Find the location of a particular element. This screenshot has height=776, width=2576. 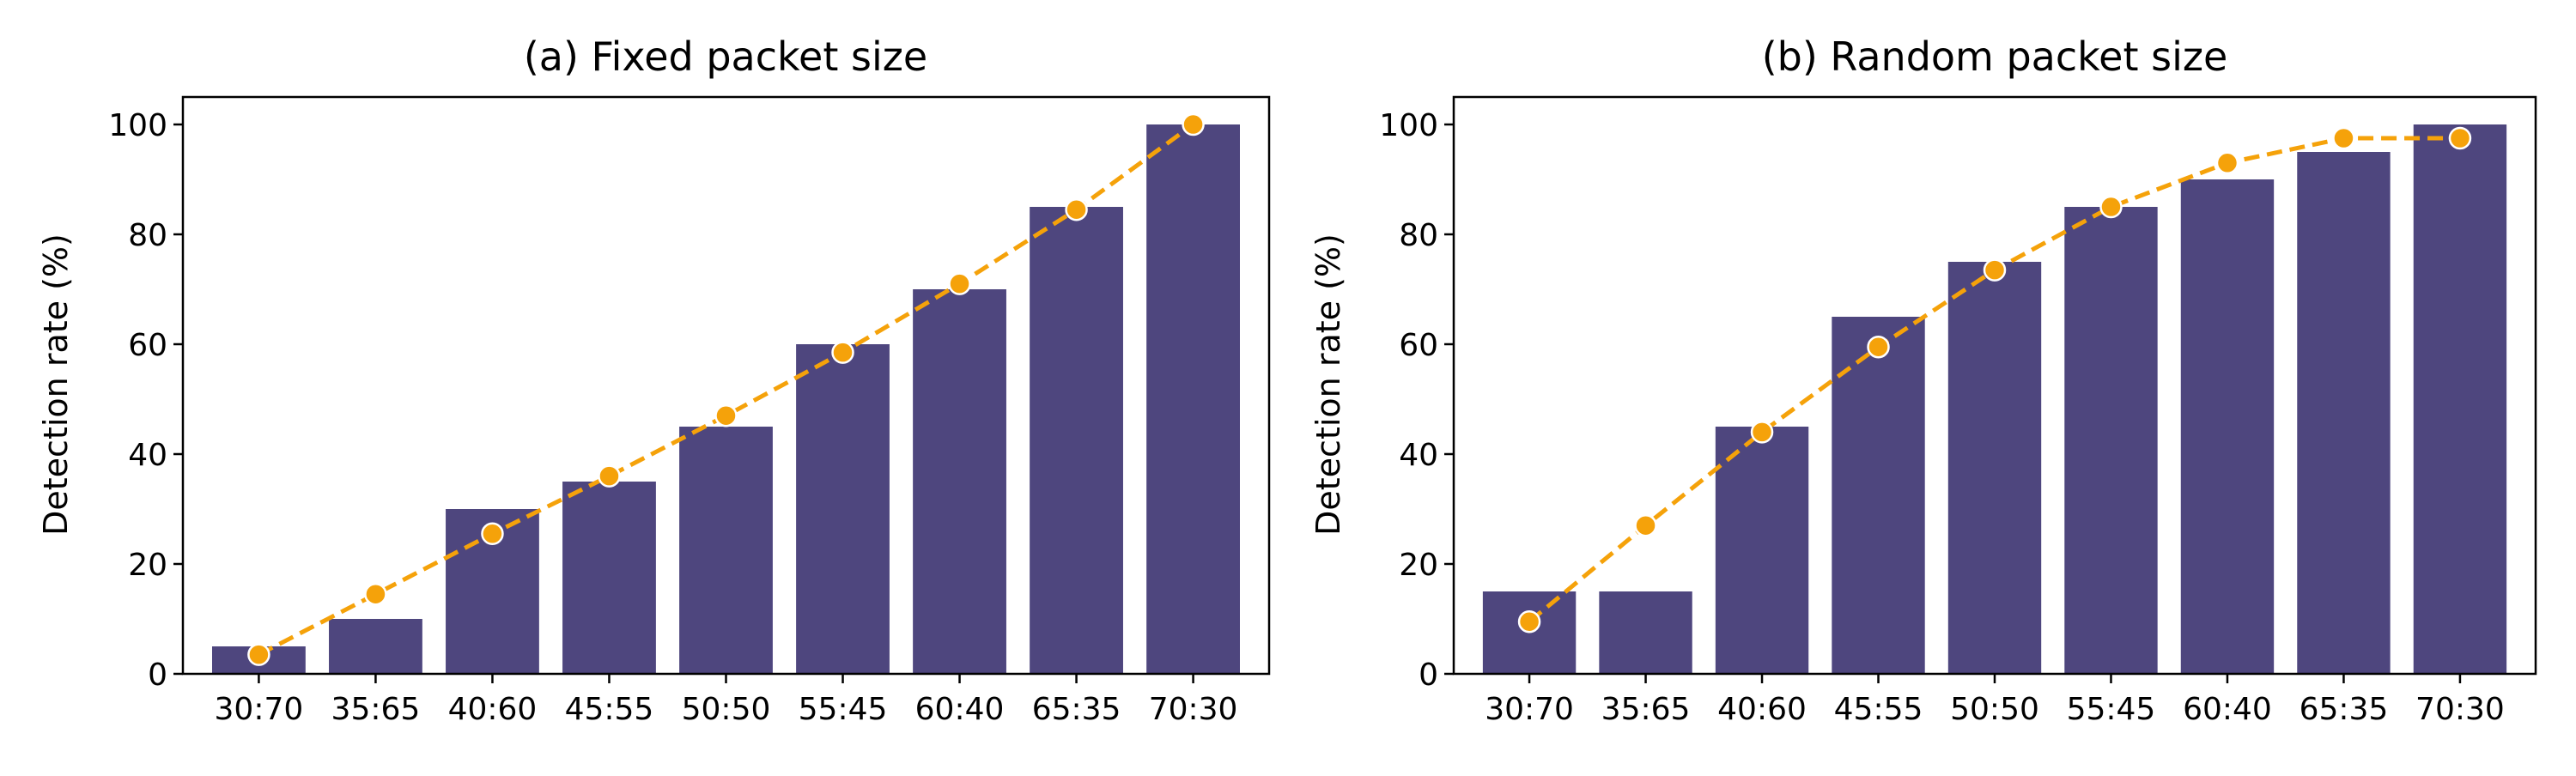

chart-title-b: (b) Random packet size is located at coordinates (1995, 57).